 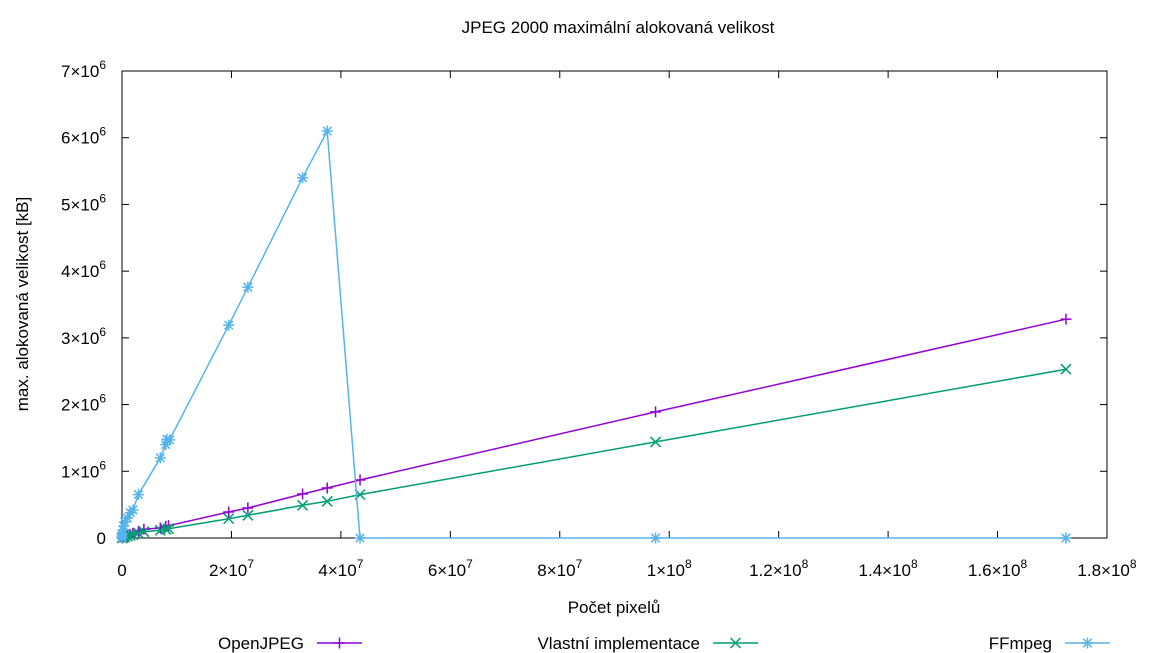 I want to click on x-tick-label-base: 1.6×10, so click(x=994, y=570).